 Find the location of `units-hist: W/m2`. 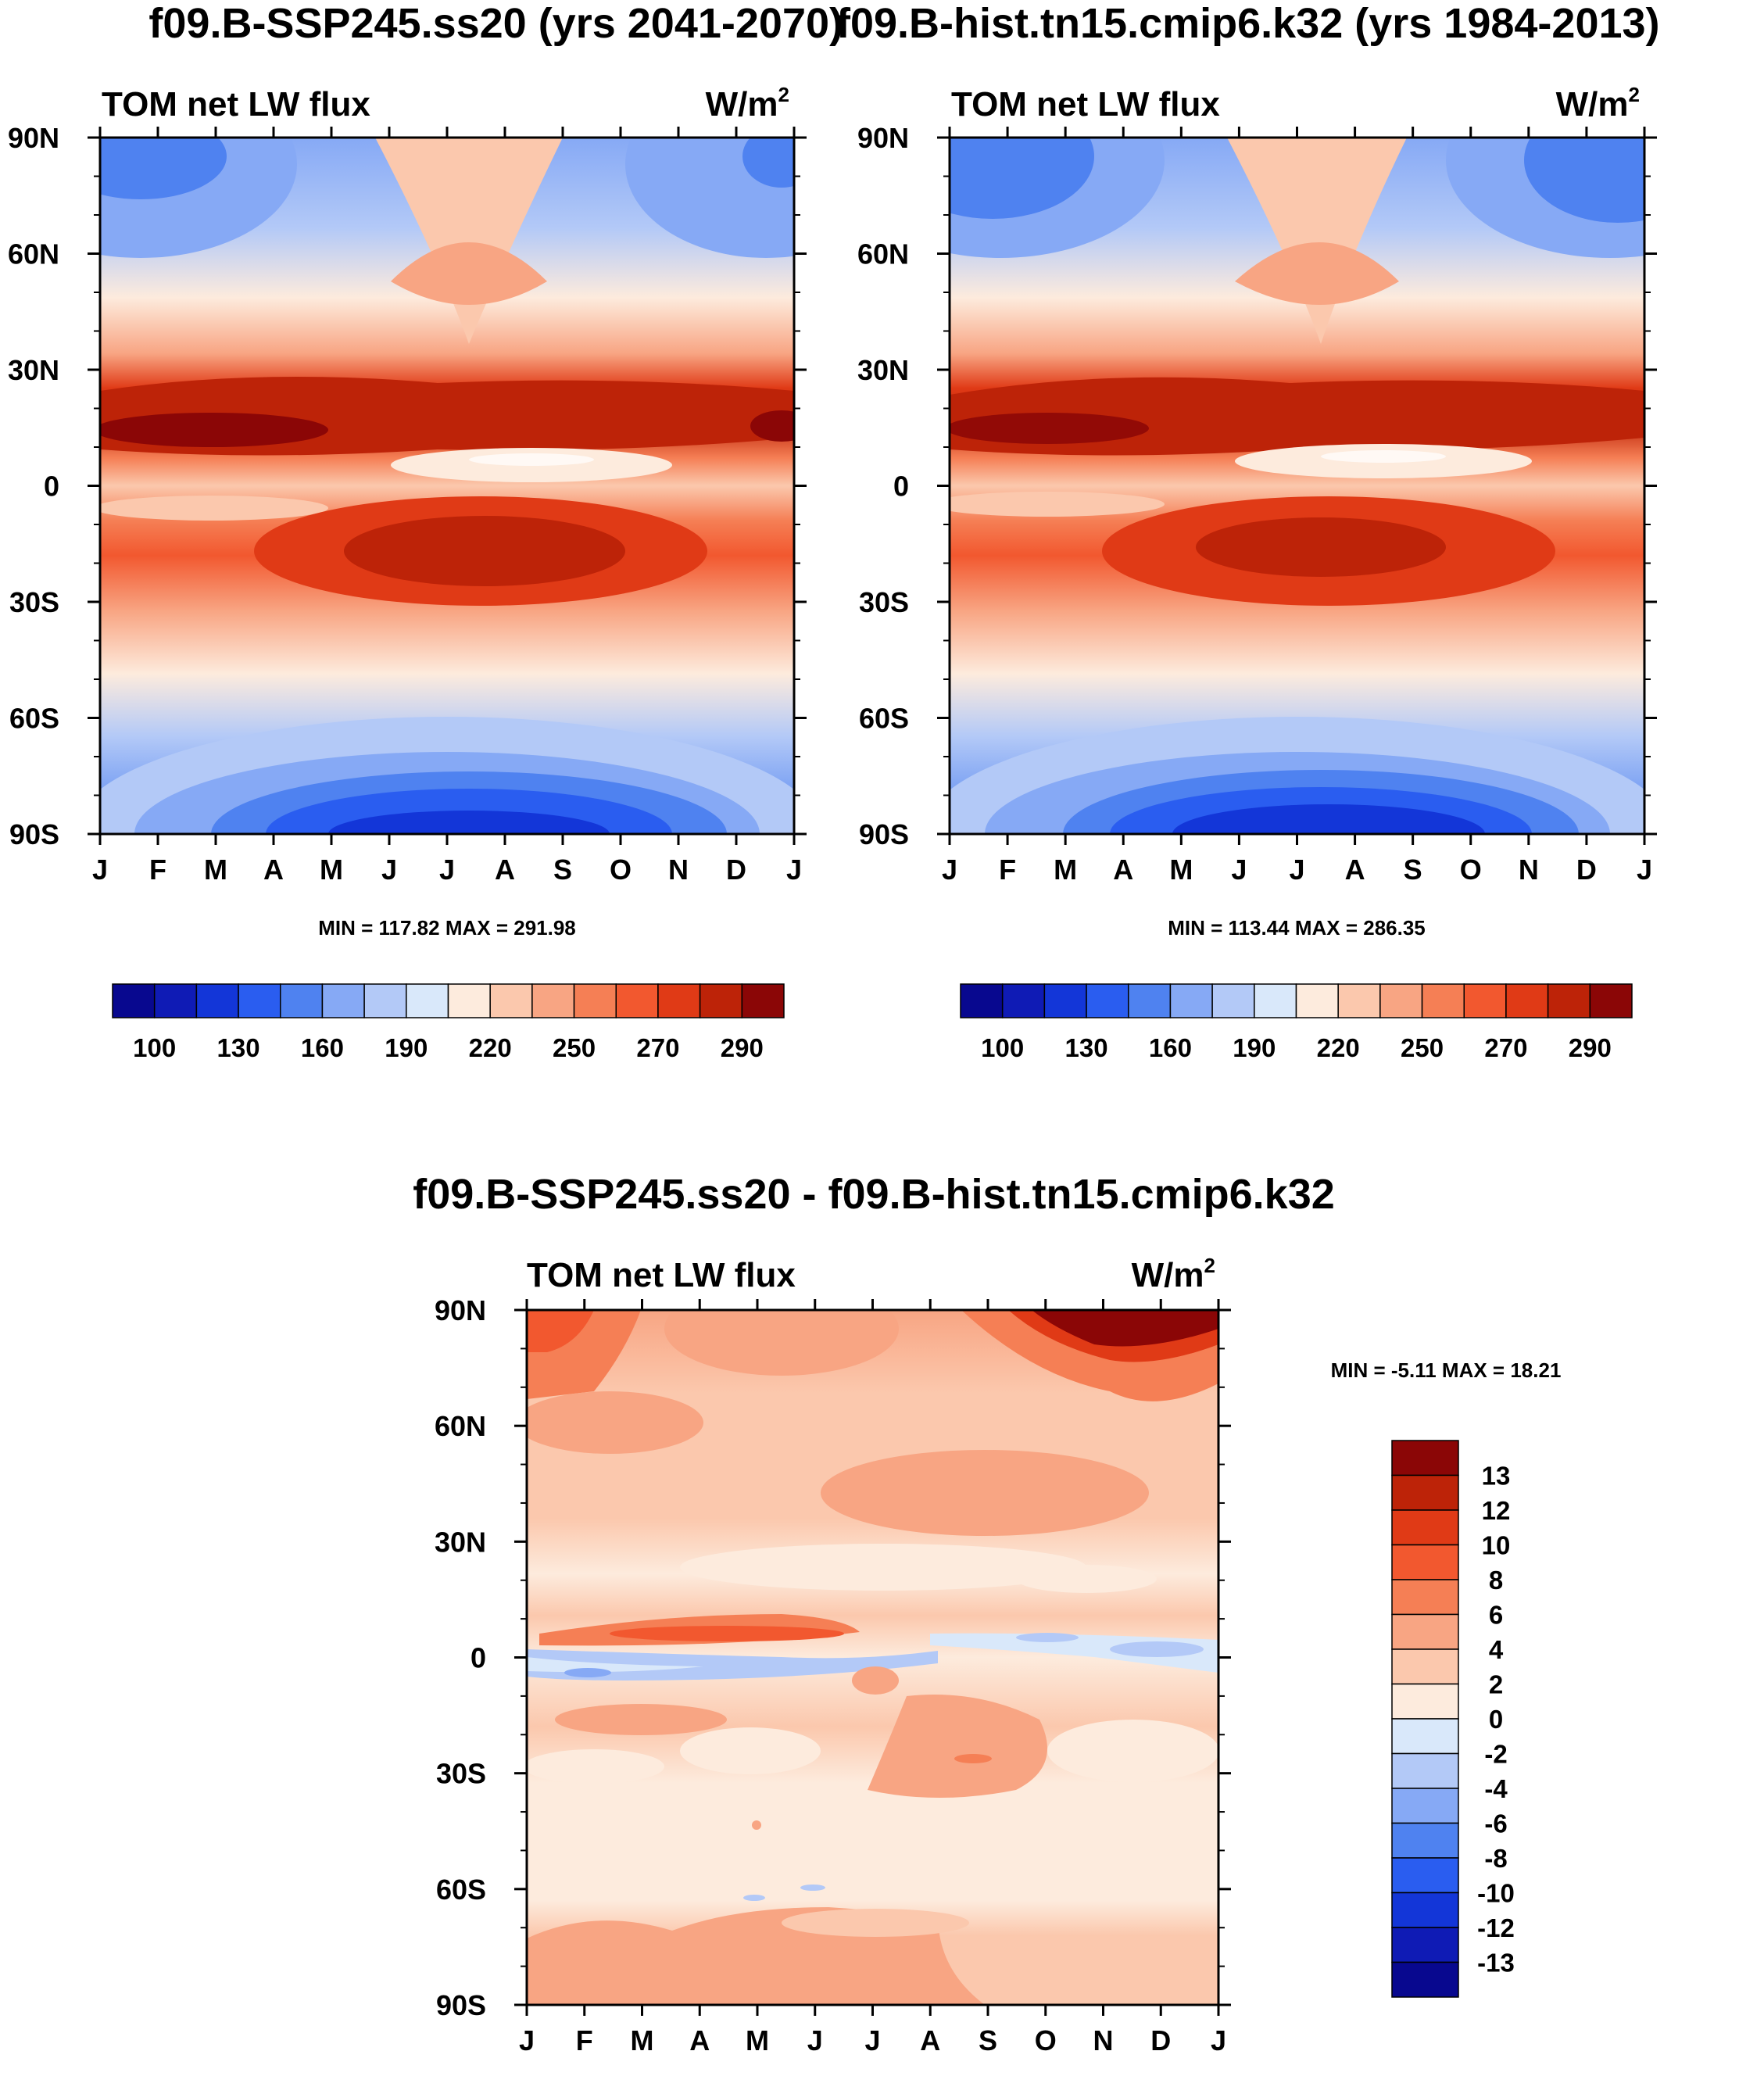

units-hist: W/m2 is located at coordinates (1598, 103).